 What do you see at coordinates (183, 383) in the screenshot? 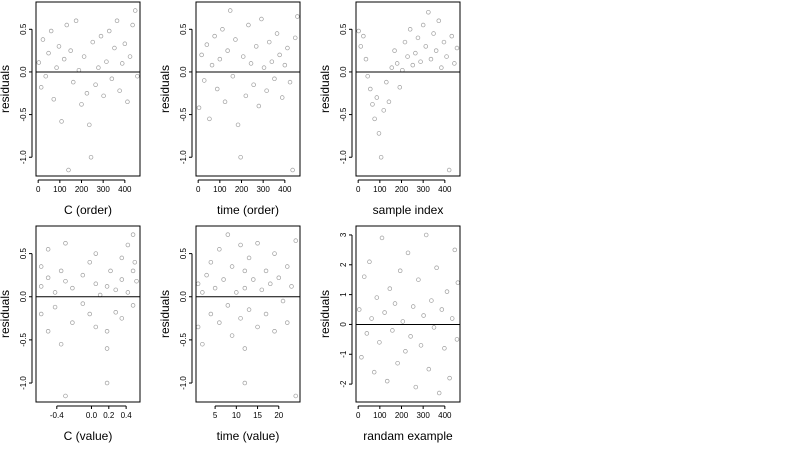
I see `y-tick-label: -1.0` at bounding box center [183, 383].